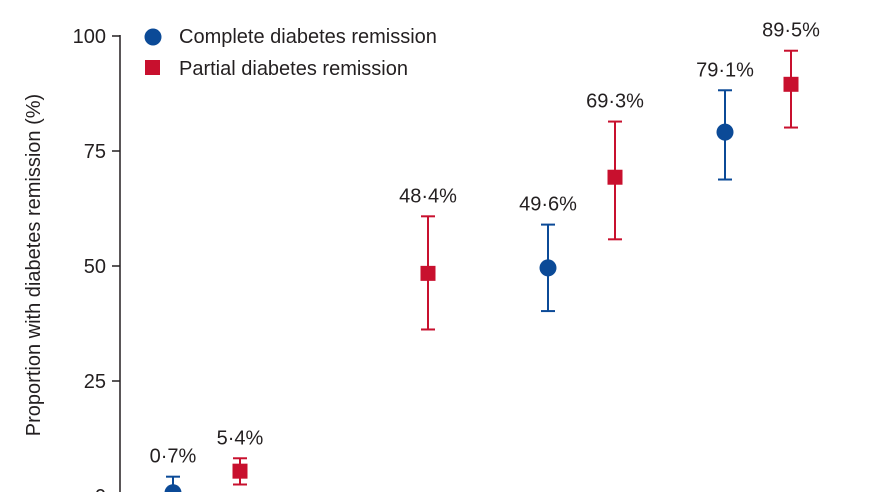 The height and width of the screenshot is (492, 870). What do you see at coordinates (725, 70) in the screenshot?
I see `data-label-complete-3: 79·1%` at bounding box center [725, 70].